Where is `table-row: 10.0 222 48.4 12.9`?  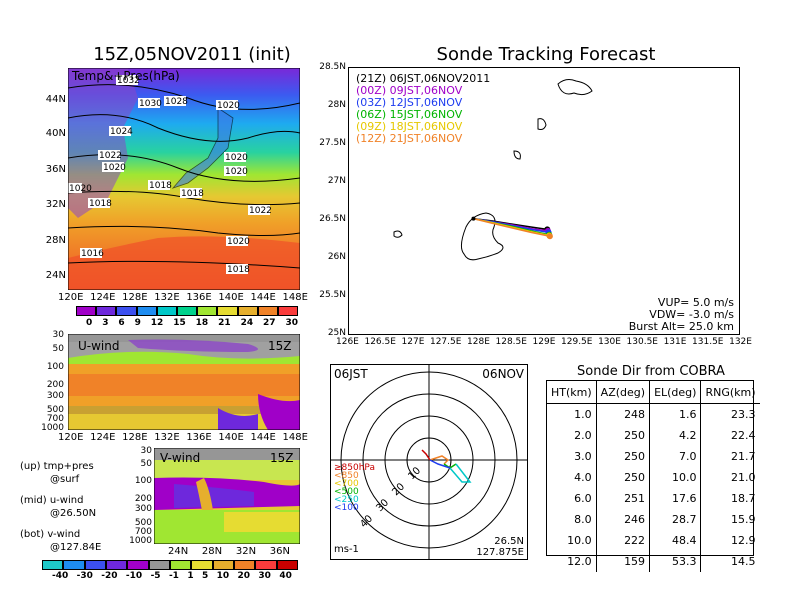 table-row: 10.0 222 48.4 12.9 is located at coordinates (653, 540).